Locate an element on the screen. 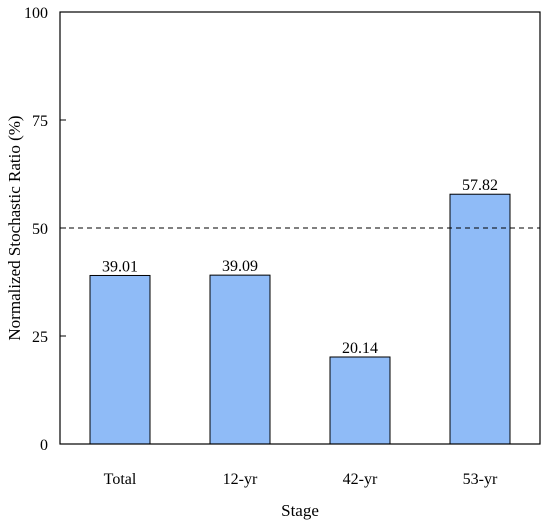  data-label: 39.09 is located at coordinates (240, 266).